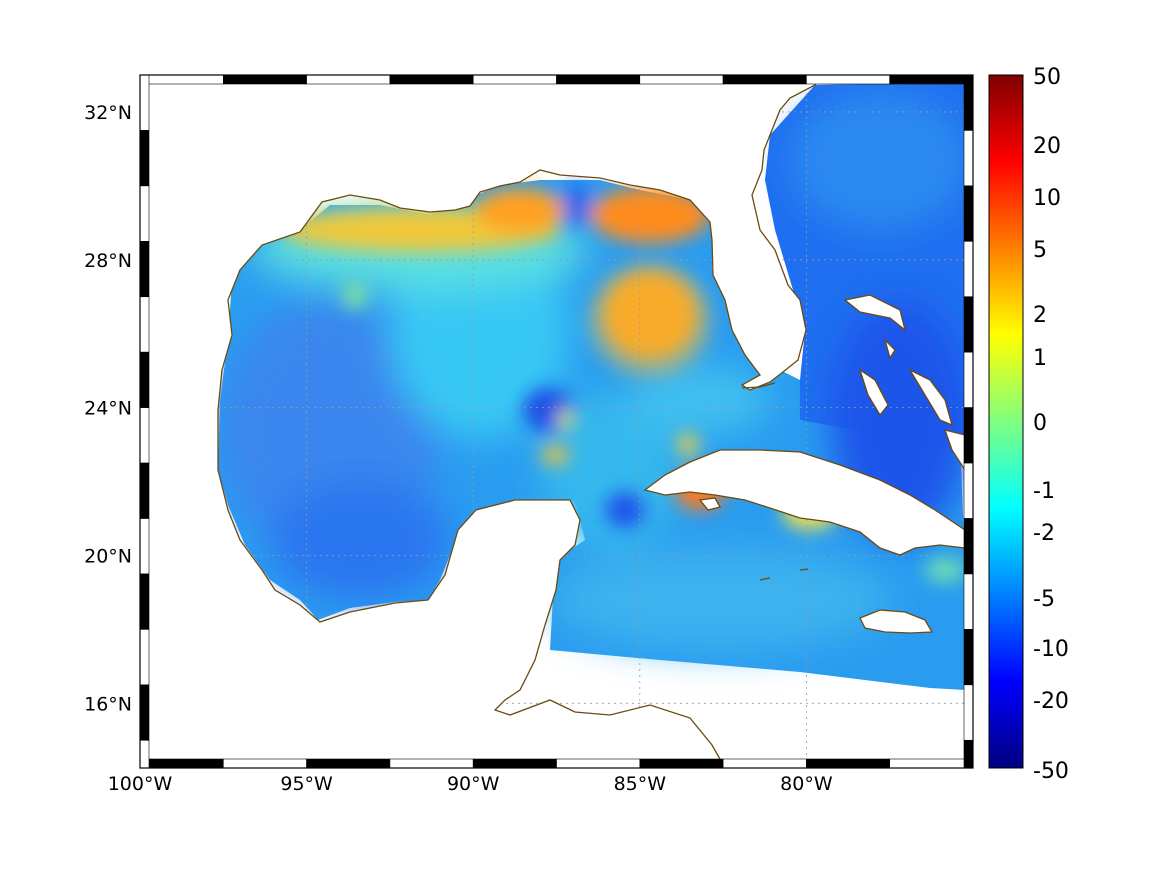 This screenshot has height=875, width=1167. Describe the element at coordinates (108, 704) in the screenshot. I see `lat-tick-label: 16°N` at that location.